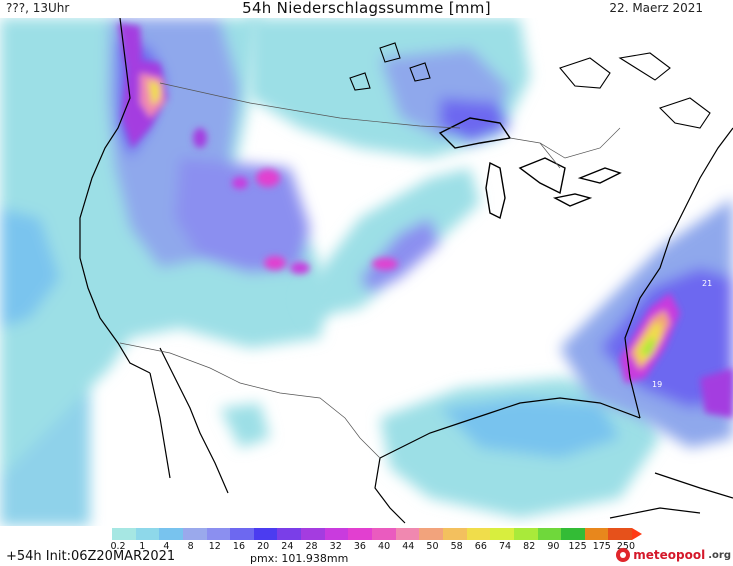 The image size is (733, 566). Describe the element at coordinates (390, 243) in the screenshot. I see `precip-field-central` at that location.